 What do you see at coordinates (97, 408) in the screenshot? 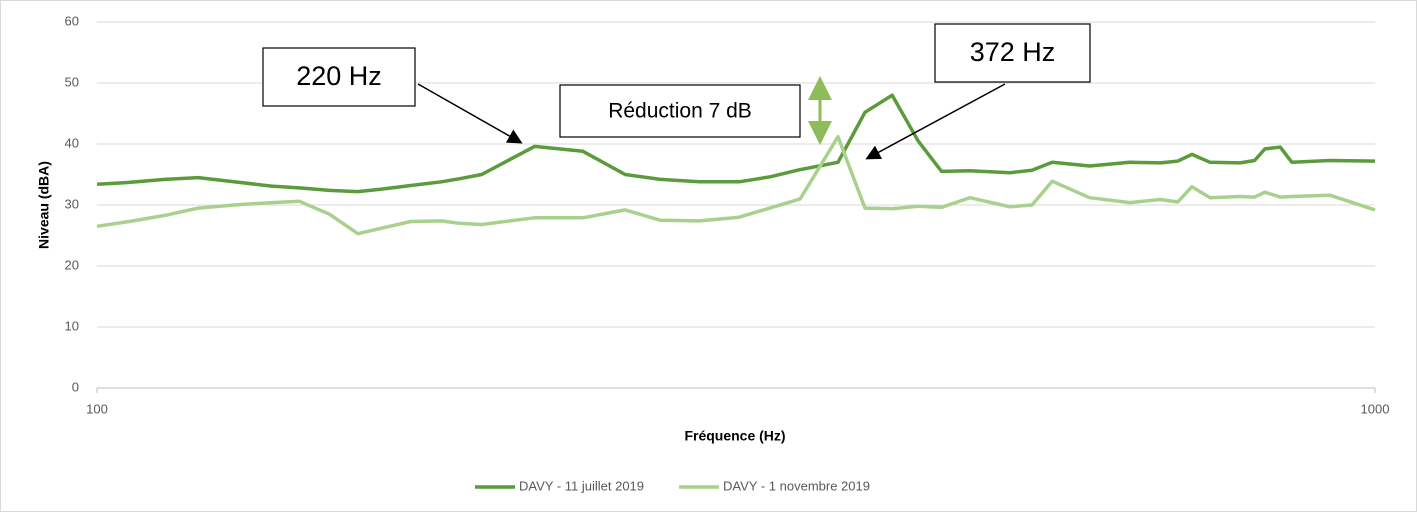
I see `x-tick-label: 100` at bounding box center [97, 408].